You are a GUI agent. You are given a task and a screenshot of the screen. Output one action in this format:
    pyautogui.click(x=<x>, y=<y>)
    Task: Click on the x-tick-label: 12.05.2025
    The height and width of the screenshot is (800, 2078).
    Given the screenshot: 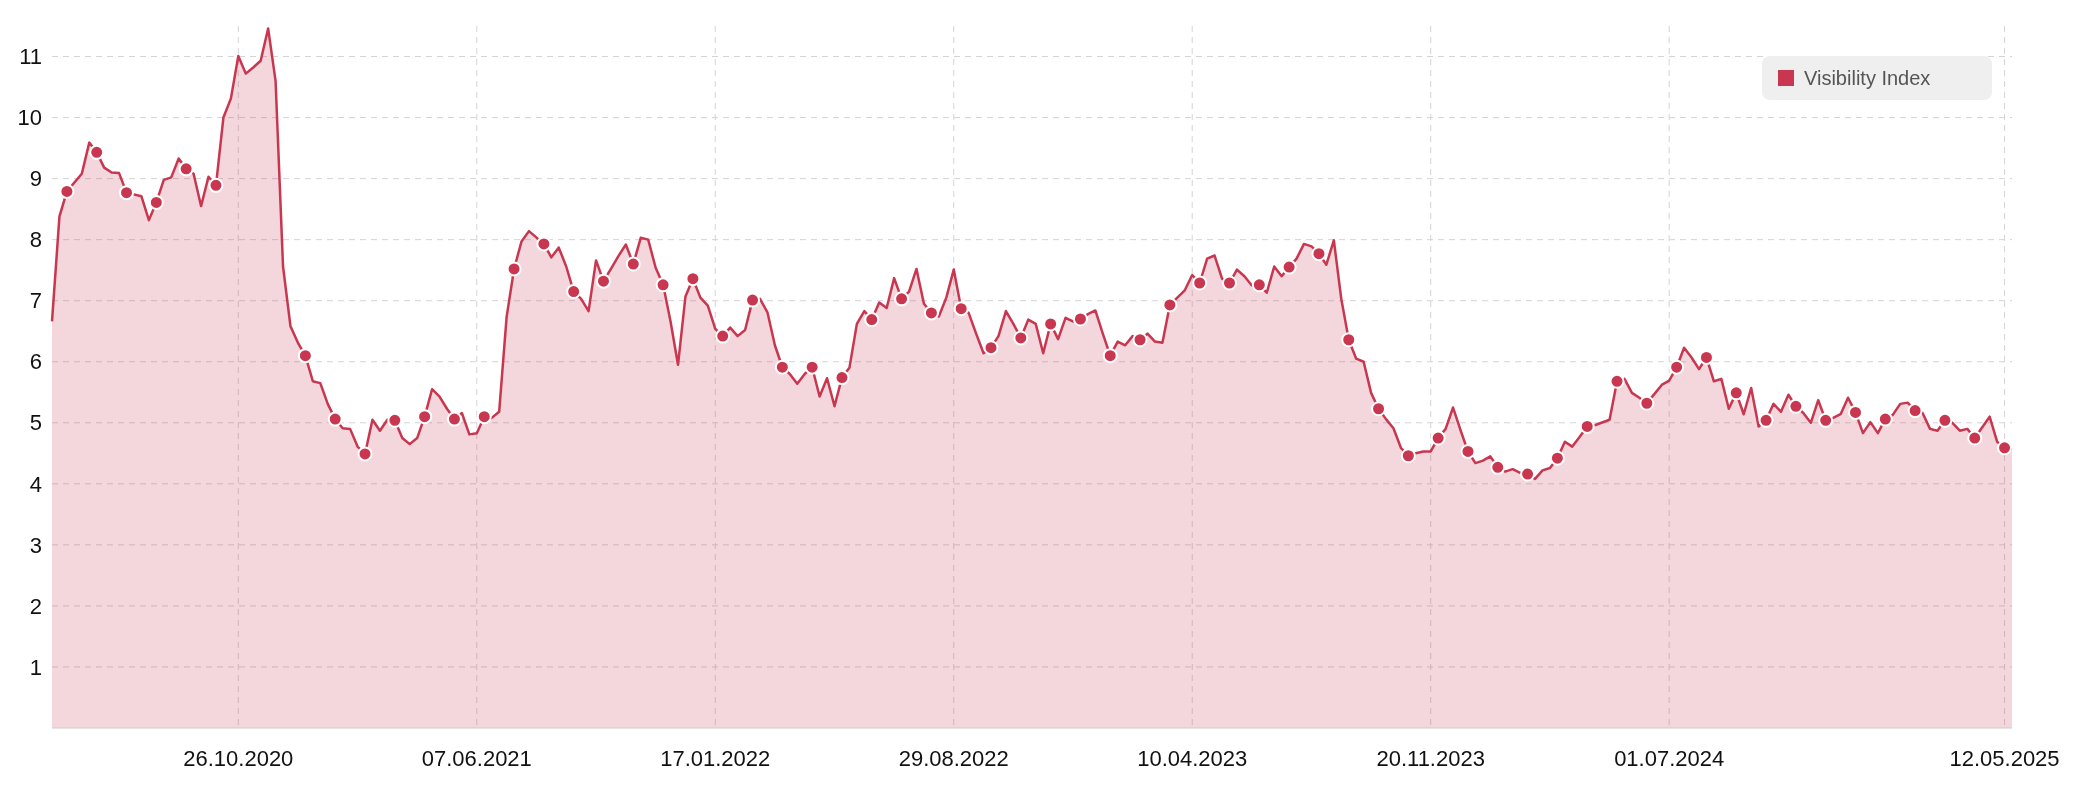 What is the action you would take?
    pyautogui.click(x=2004, y=758)
    